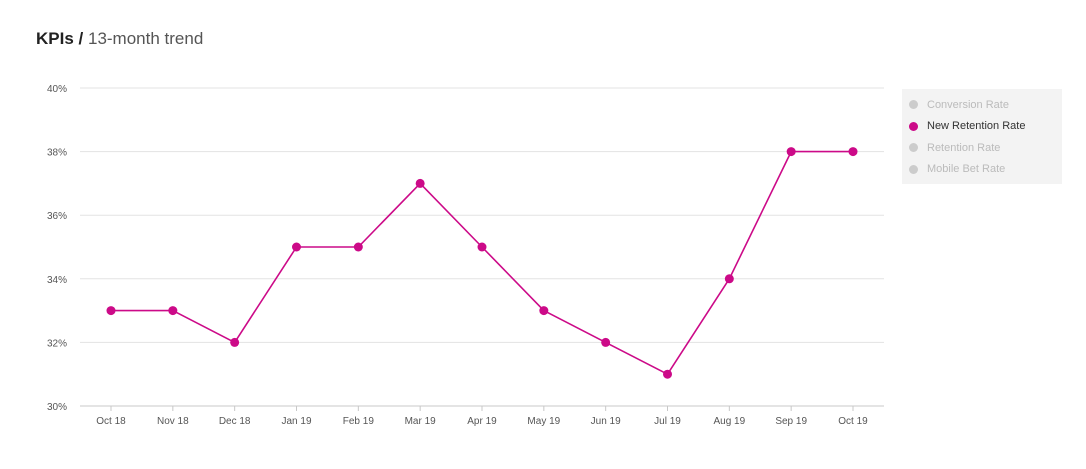 The image size is (1086, 469). Describe the element at coordinates (853, 421) in the screenshot. I see `x-tick-label: Oct 19` at that location.